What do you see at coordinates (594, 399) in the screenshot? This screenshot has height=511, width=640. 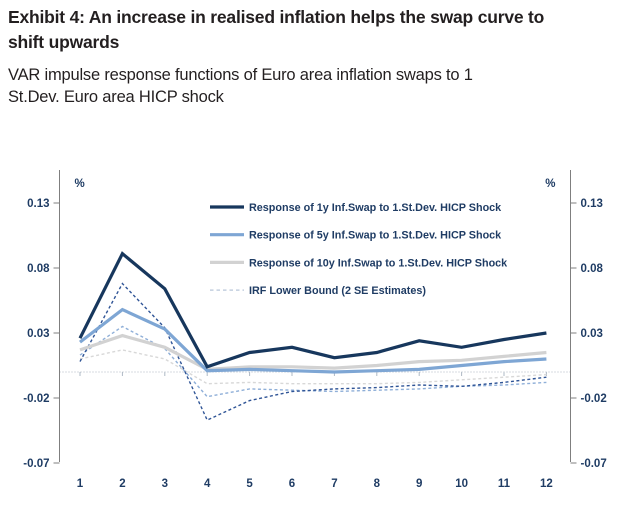 I see `y-tick-label-right: -0.02` at bounding box center [594, 399].